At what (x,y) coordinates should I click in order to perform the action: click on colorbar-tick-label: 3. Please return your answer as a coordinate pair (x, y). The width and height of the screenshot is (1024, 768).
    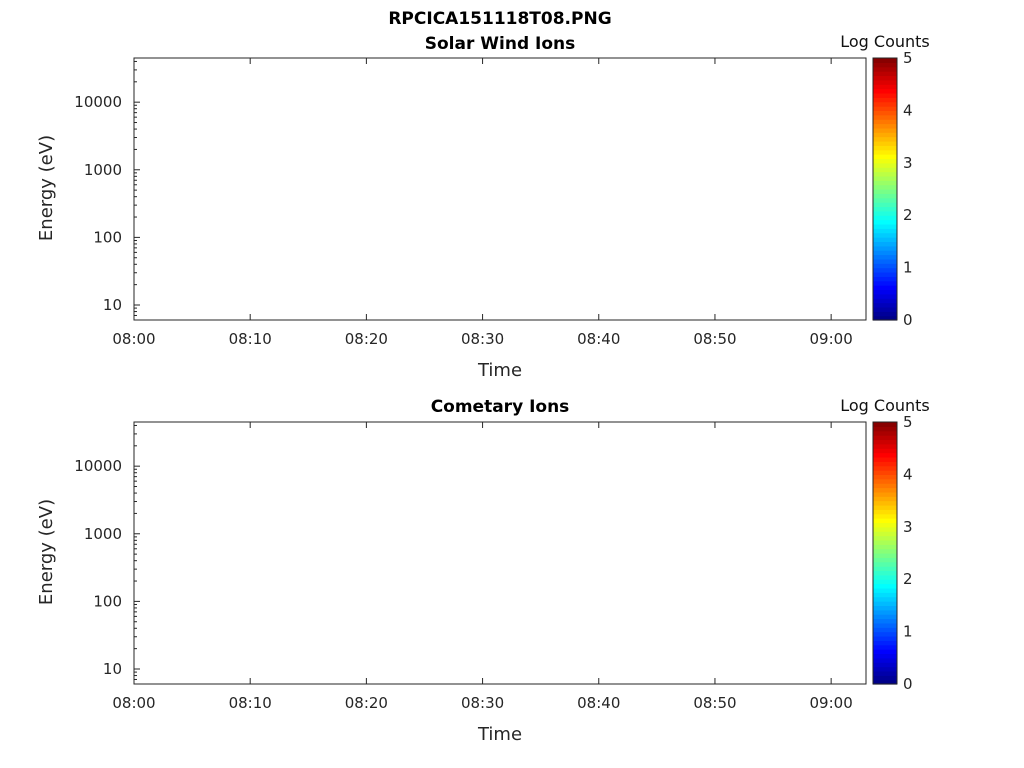
    Looking at the image, I should click on (908, 163).